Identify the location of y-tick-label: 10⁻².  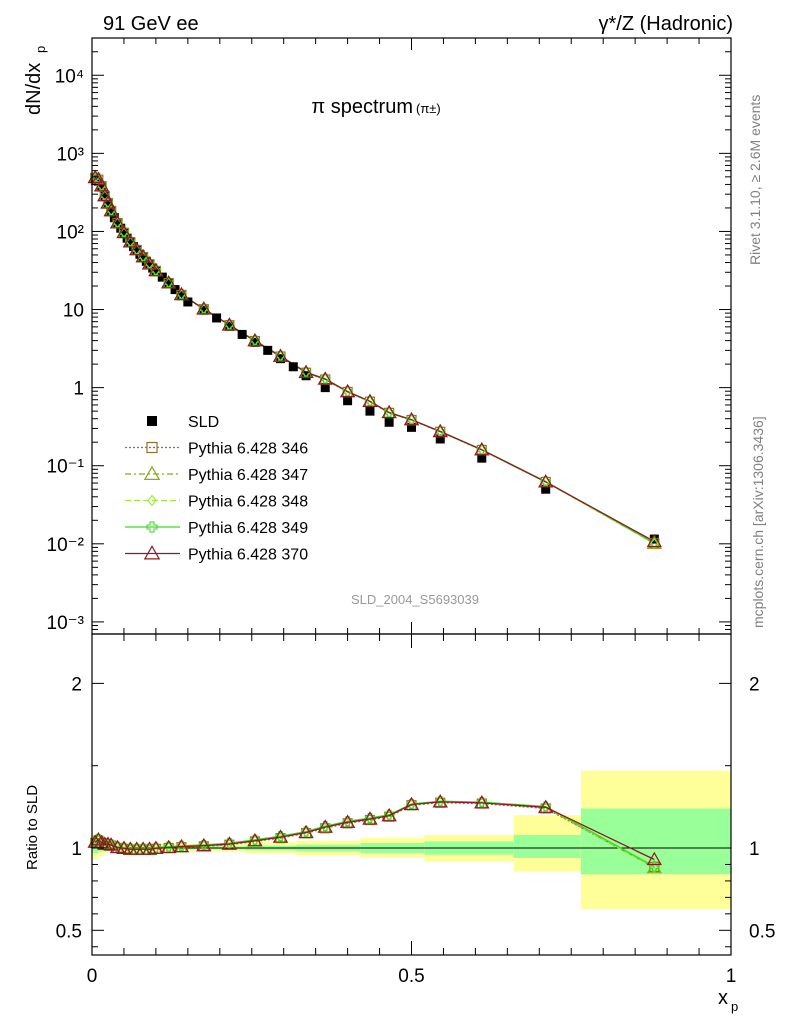
(66, 545).